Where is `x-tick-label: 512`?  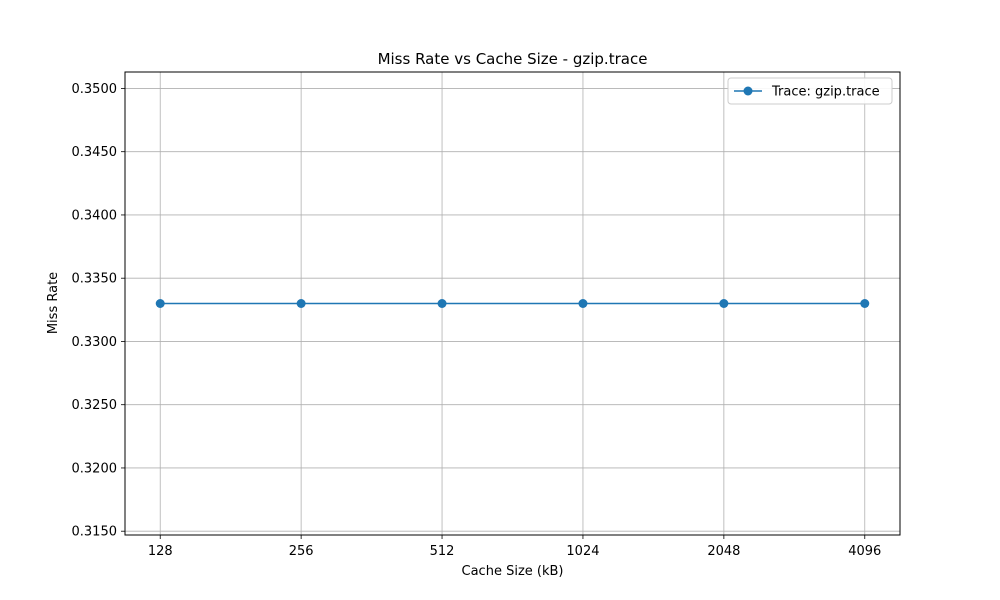 x-tick-label: 512 is located at coordinates (442, 551).